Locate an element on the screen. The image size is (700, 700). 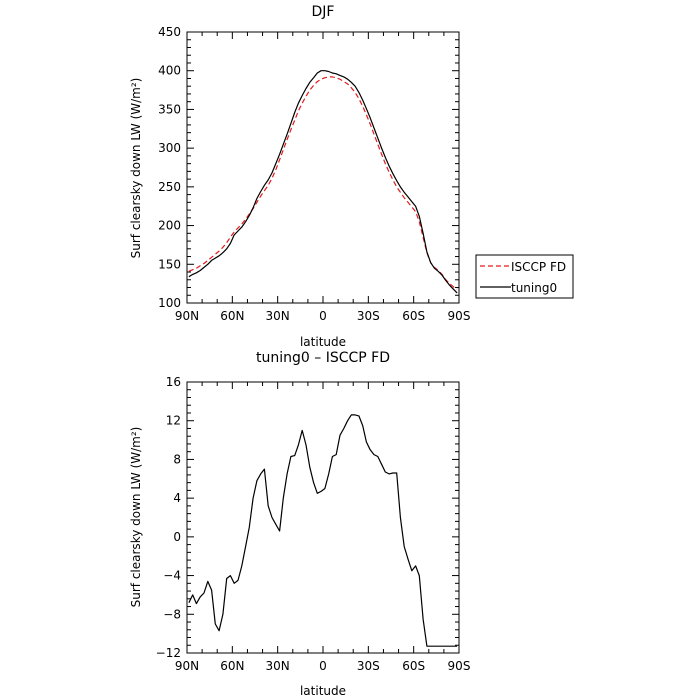
y-tick-label: −12 is located at coordinates (168, 653).